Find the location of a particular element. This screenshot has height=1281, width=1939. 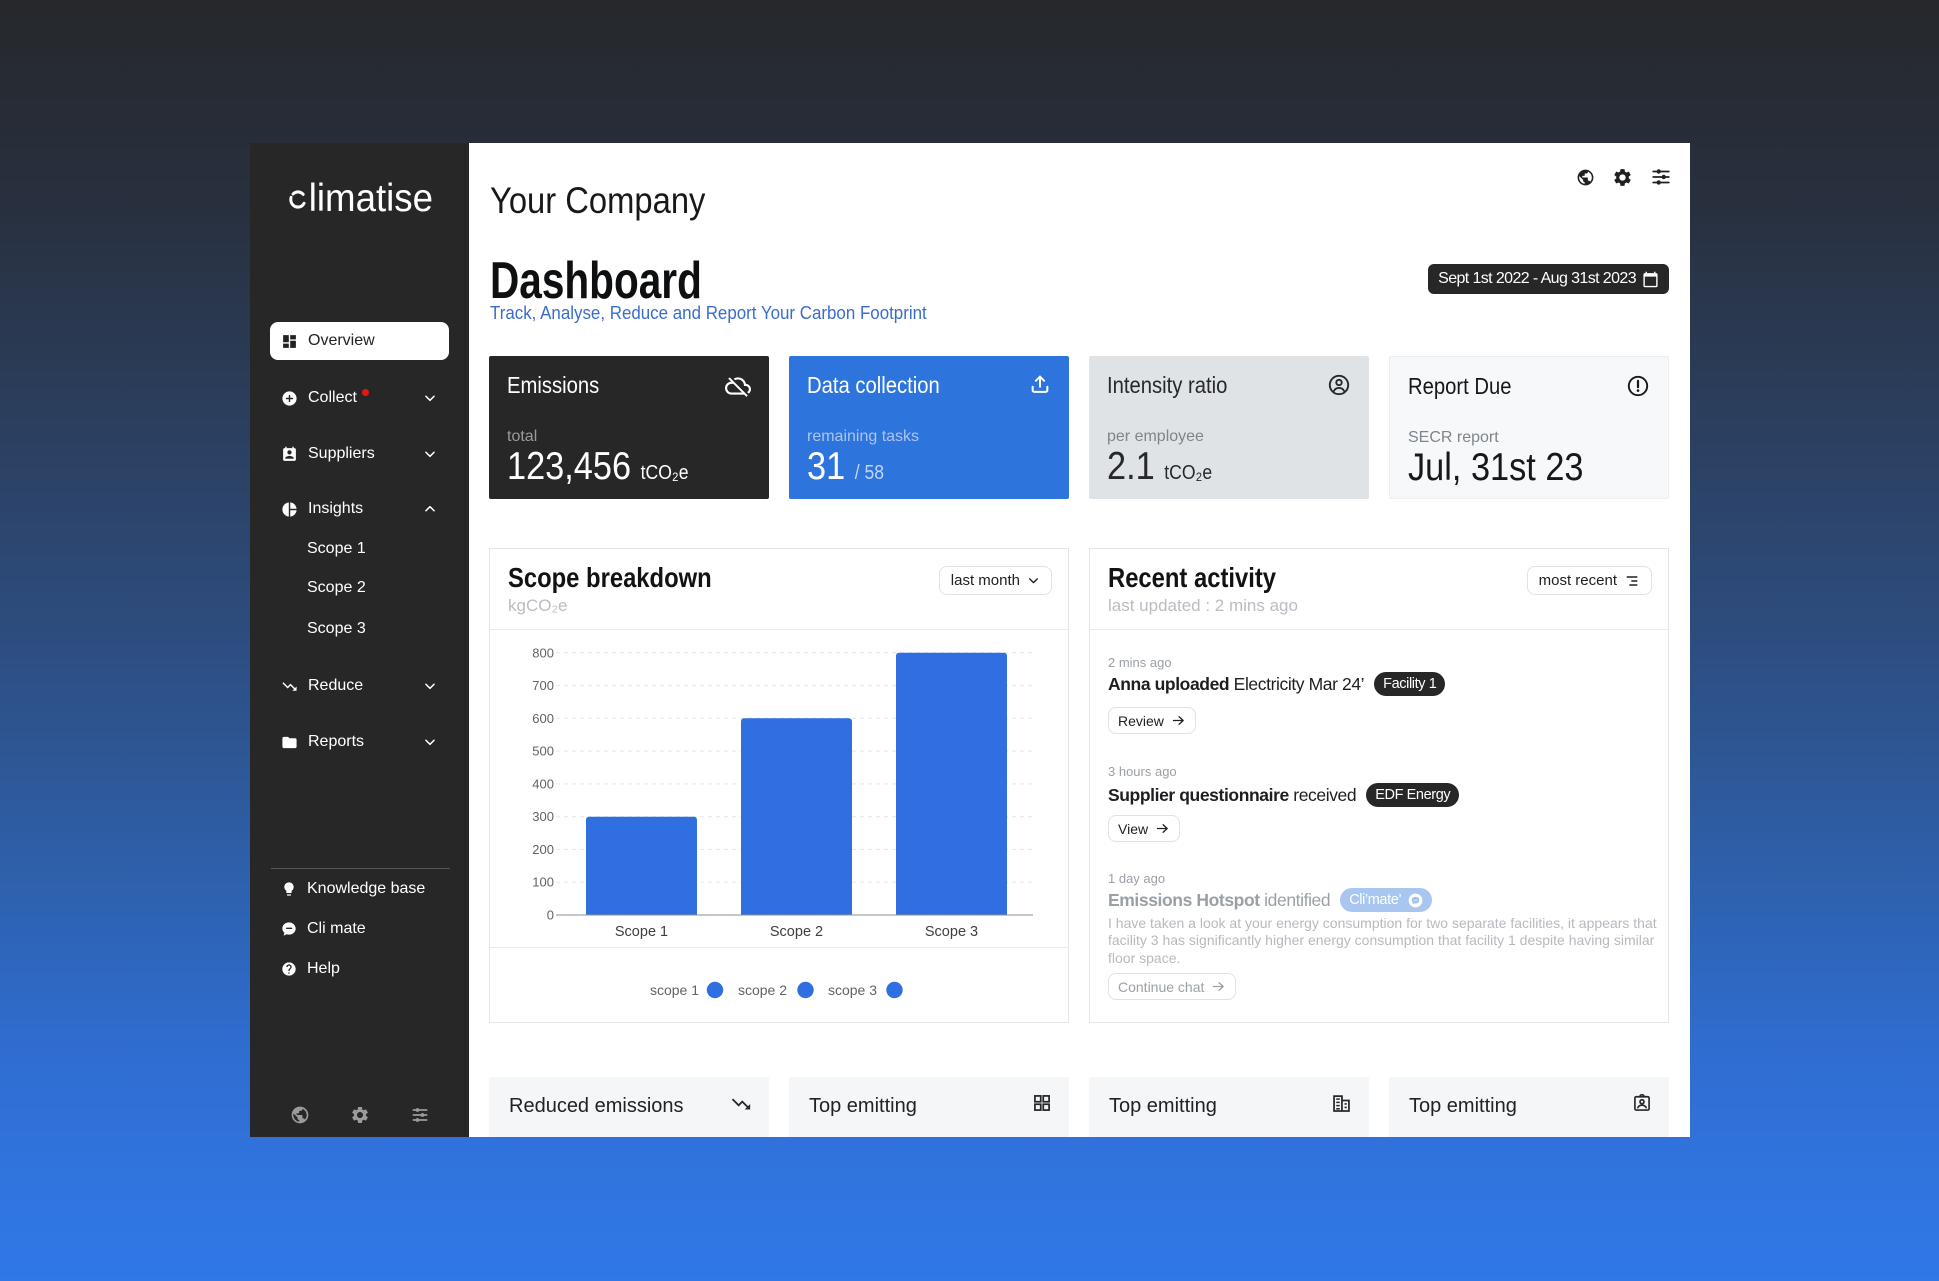

svg-text: 600 is located at coordinates (543, 718).